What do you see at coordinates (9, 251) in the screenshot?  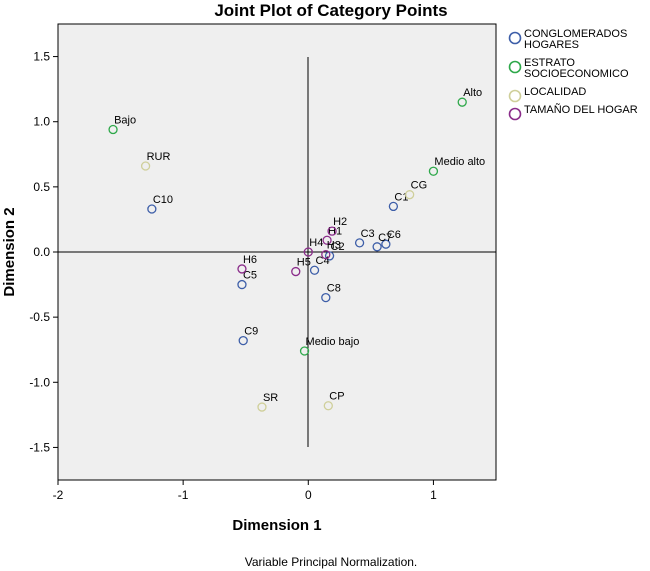 I see `y-axis-label: Dimension 2` at bounding box center [9, 251].